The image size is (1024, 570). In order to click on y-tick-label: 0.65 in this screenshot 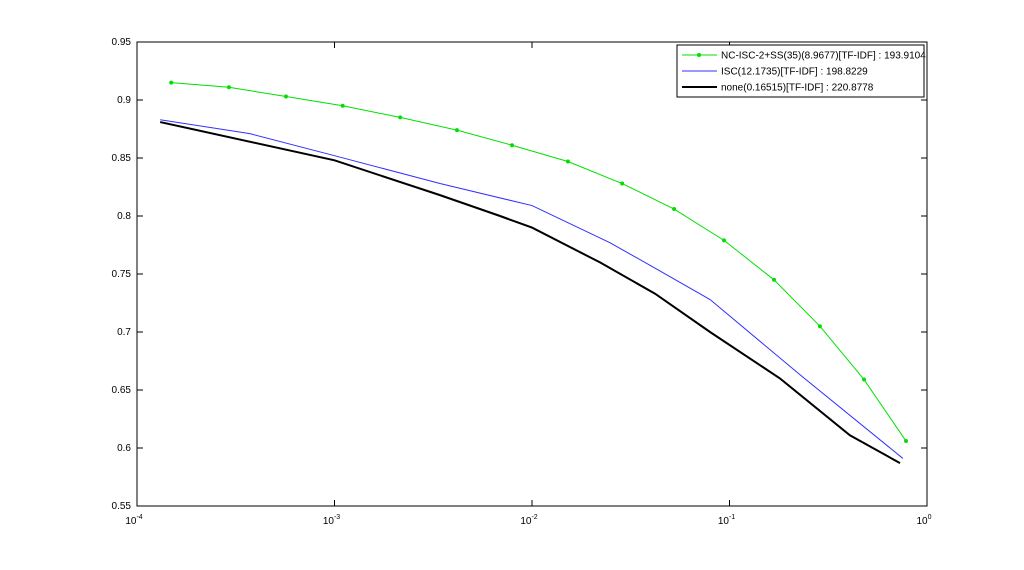, I will do `click(122, 390)`.